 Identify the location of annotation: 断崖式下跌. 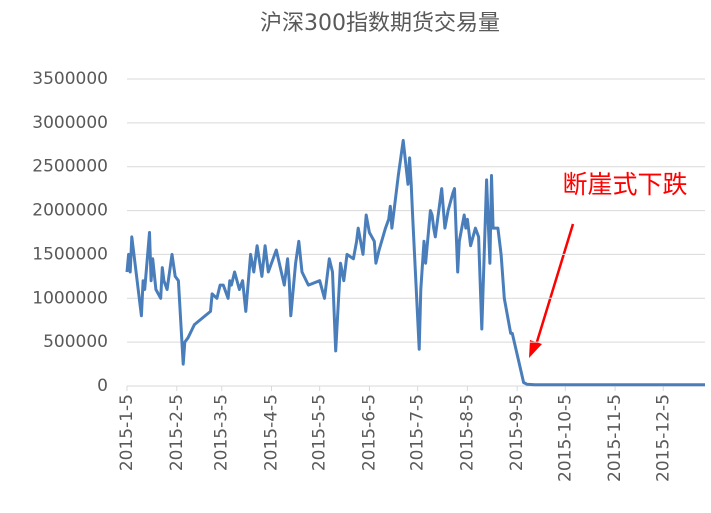
(624, 184).